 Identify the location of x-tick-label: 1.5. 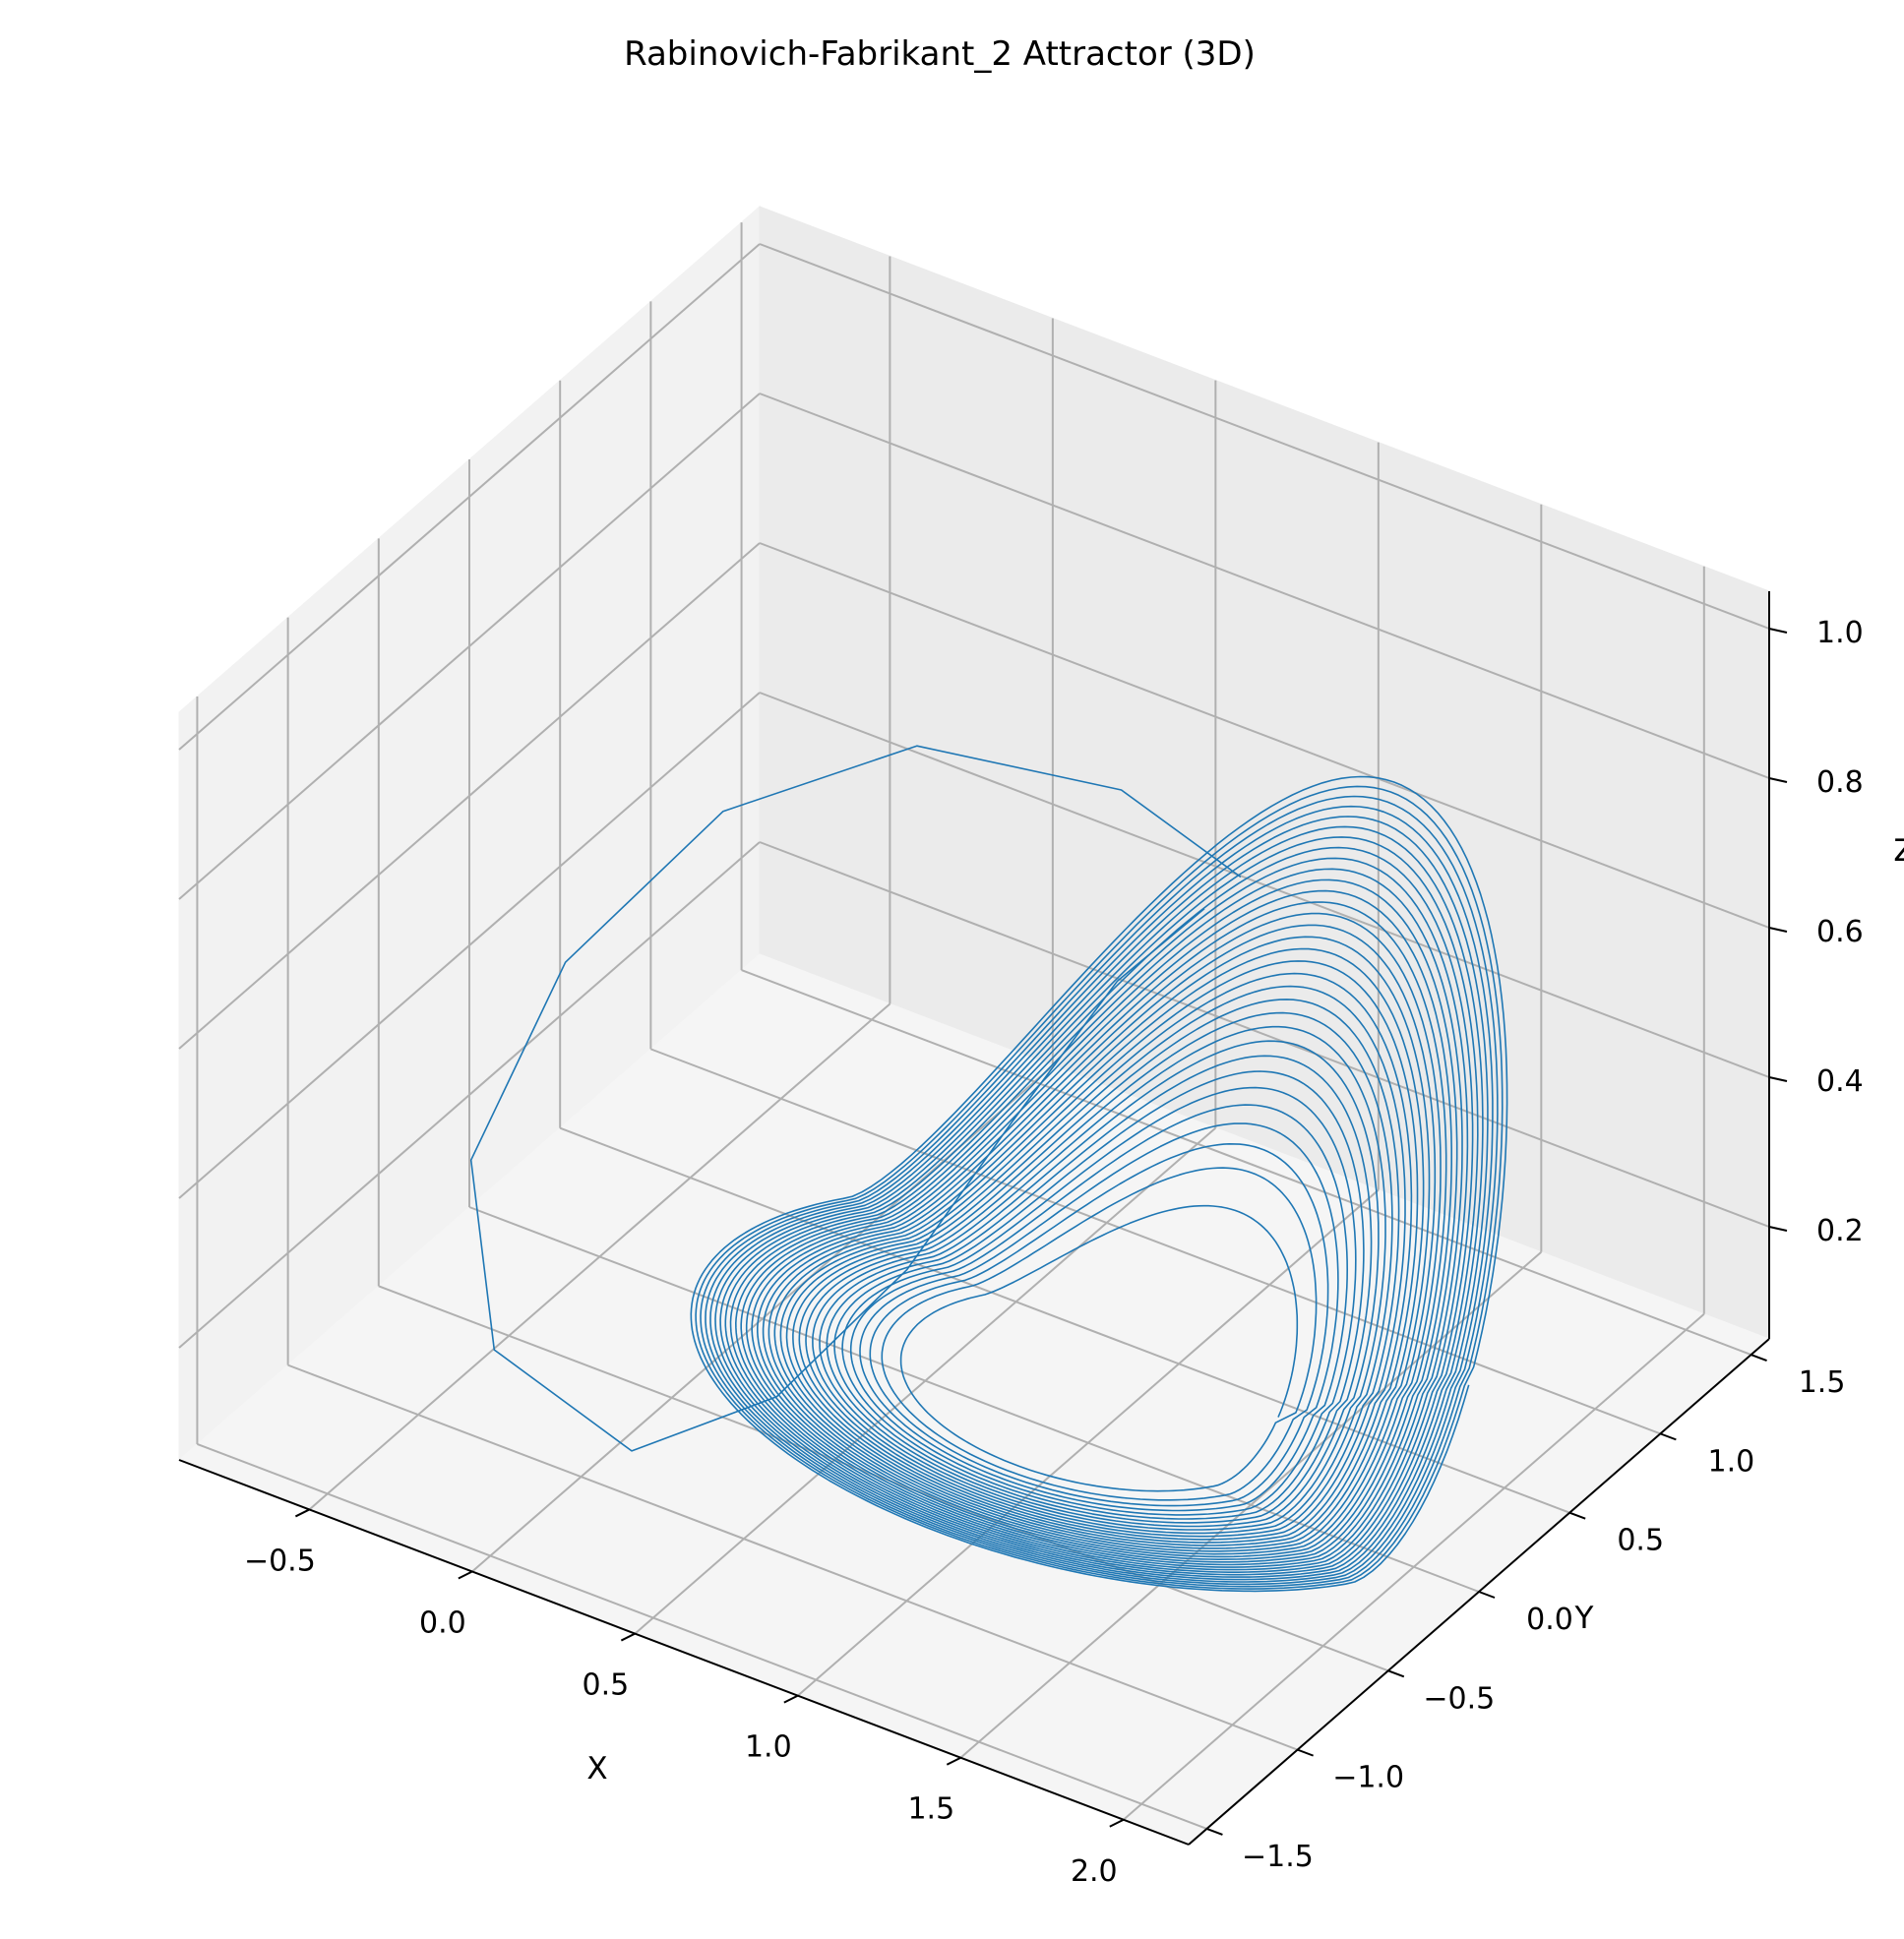
(930, 1809).